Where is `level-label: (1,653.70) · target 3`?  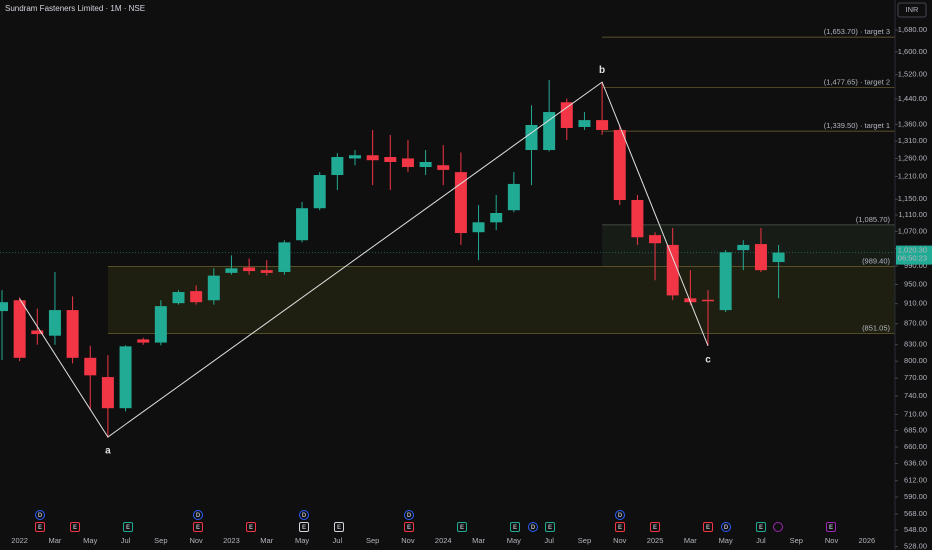
level-label: (1,653.70) · target 3 is located at coordinates (857, 31).